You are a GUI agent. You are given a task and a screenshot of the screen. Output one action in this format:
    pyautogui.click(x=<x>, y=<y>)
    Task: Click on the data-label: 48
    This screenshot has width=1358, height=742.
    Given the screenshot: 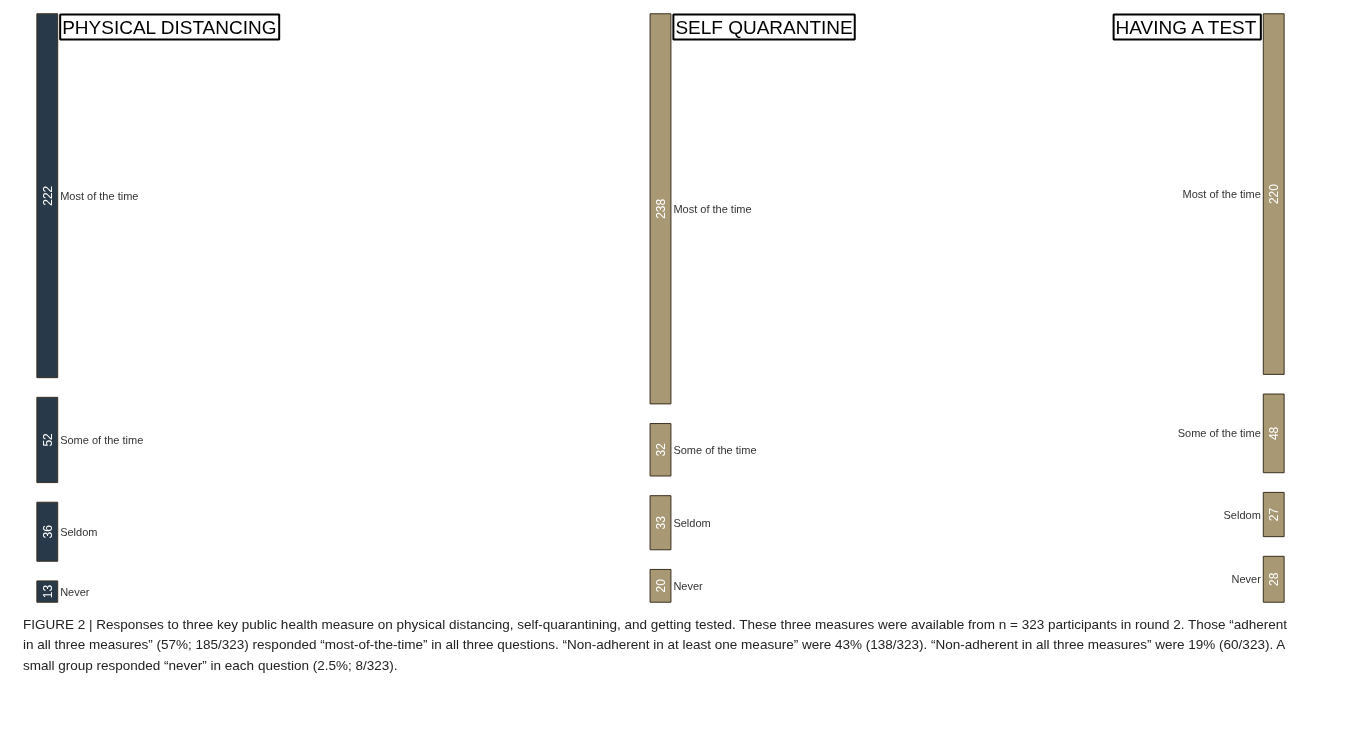 What is the action you would take?
    pyautogui.click(x=1274, y=433)
    